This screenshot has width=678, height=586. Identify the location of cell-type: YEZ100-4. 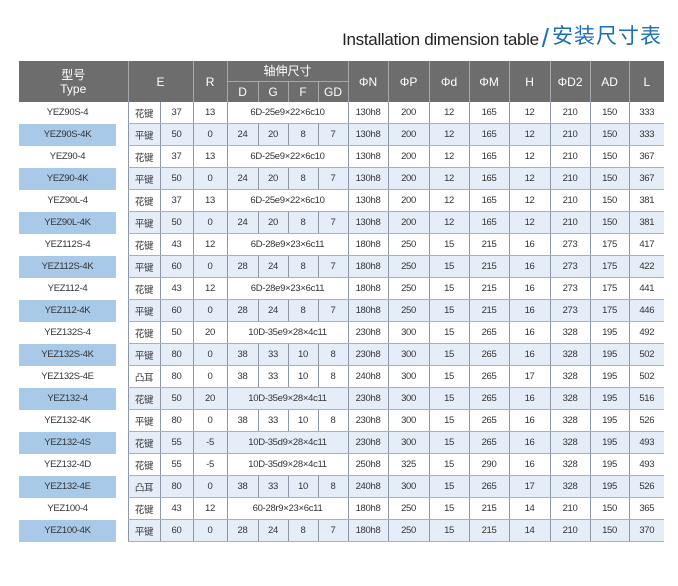
(67, 508).